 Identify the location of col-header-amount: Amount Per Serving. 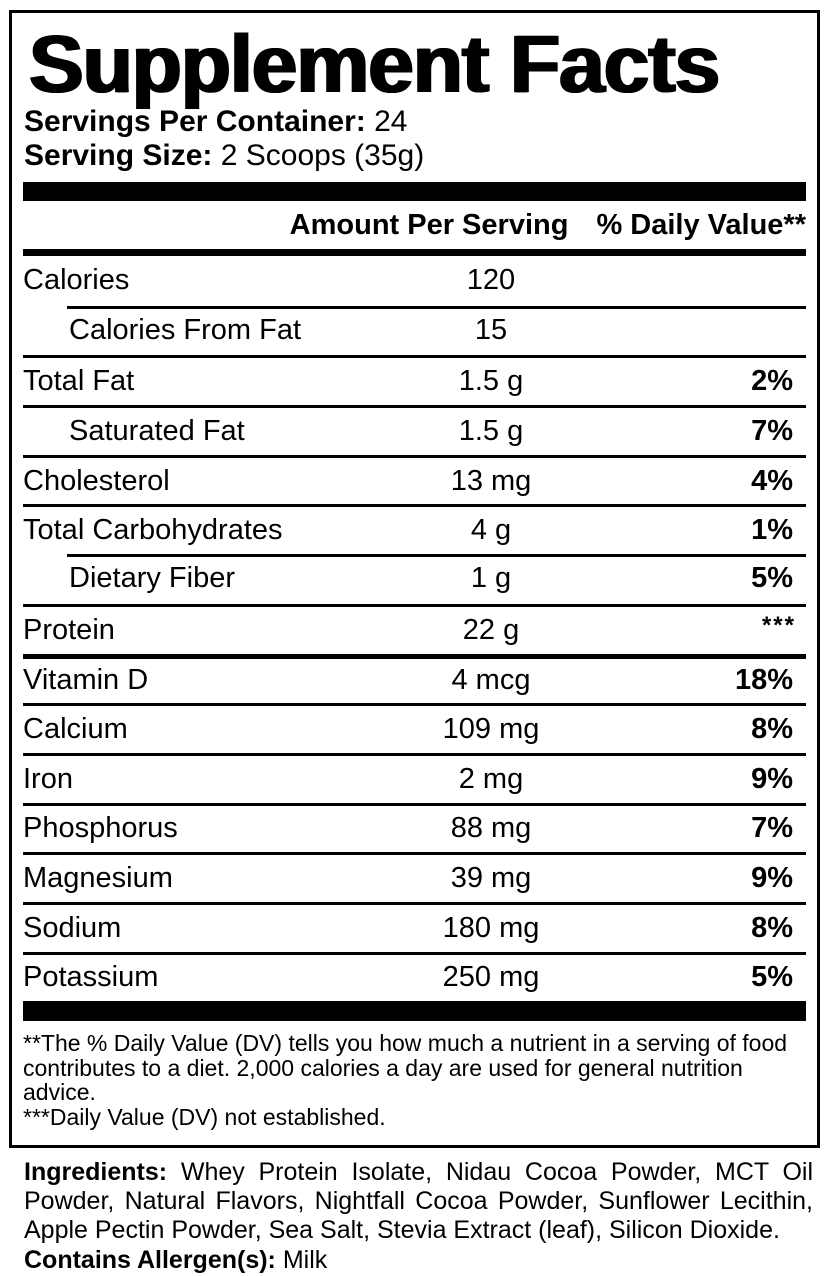
(429, 225).